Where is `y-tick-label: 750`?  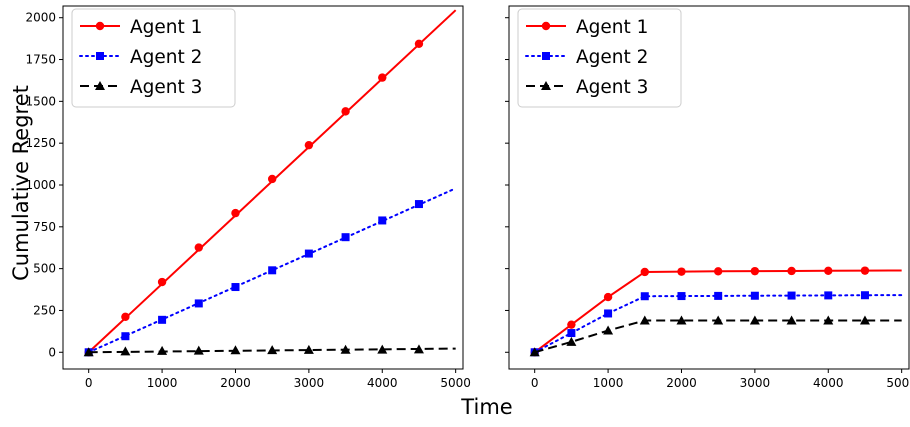
y-tick-label: 750 is located at coordinates (44, 227).